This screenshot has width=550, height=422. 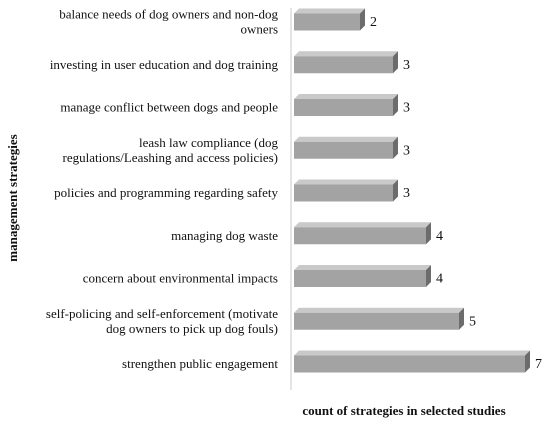 What do you see at coordinates (180, 278) in the screenshot?
I see `category-label: concern about environmental impacts` at bounding box center [180, 278].